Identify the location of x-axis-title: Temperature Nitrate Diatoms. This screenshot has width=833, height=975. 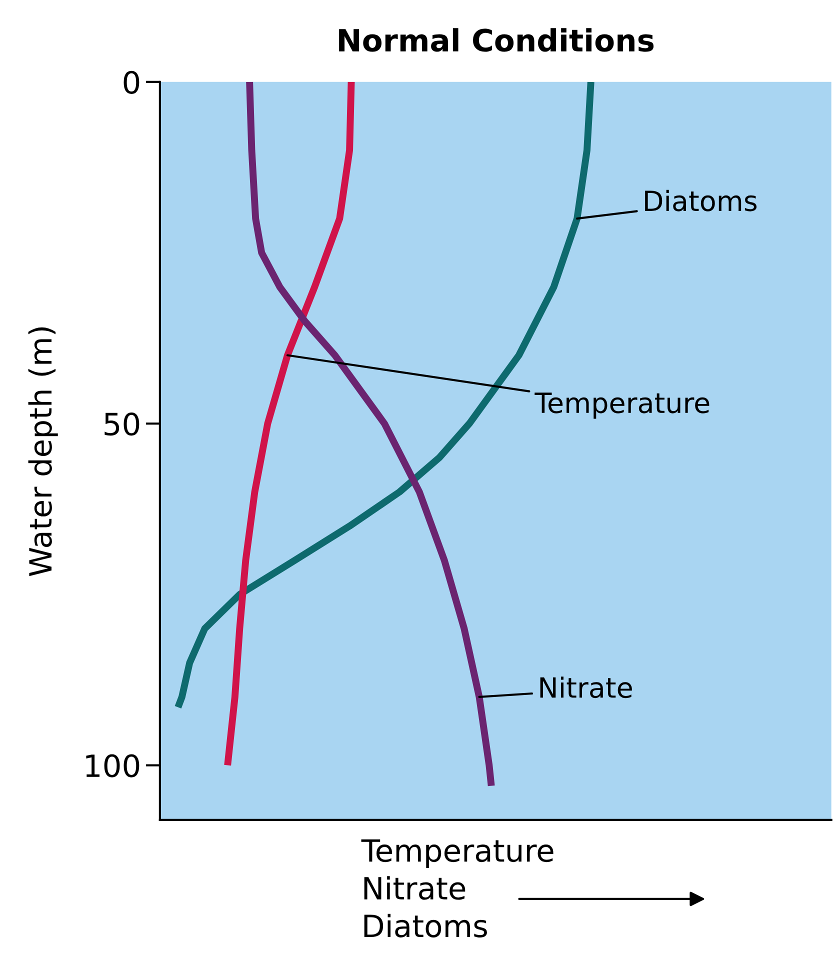
(457, 888).